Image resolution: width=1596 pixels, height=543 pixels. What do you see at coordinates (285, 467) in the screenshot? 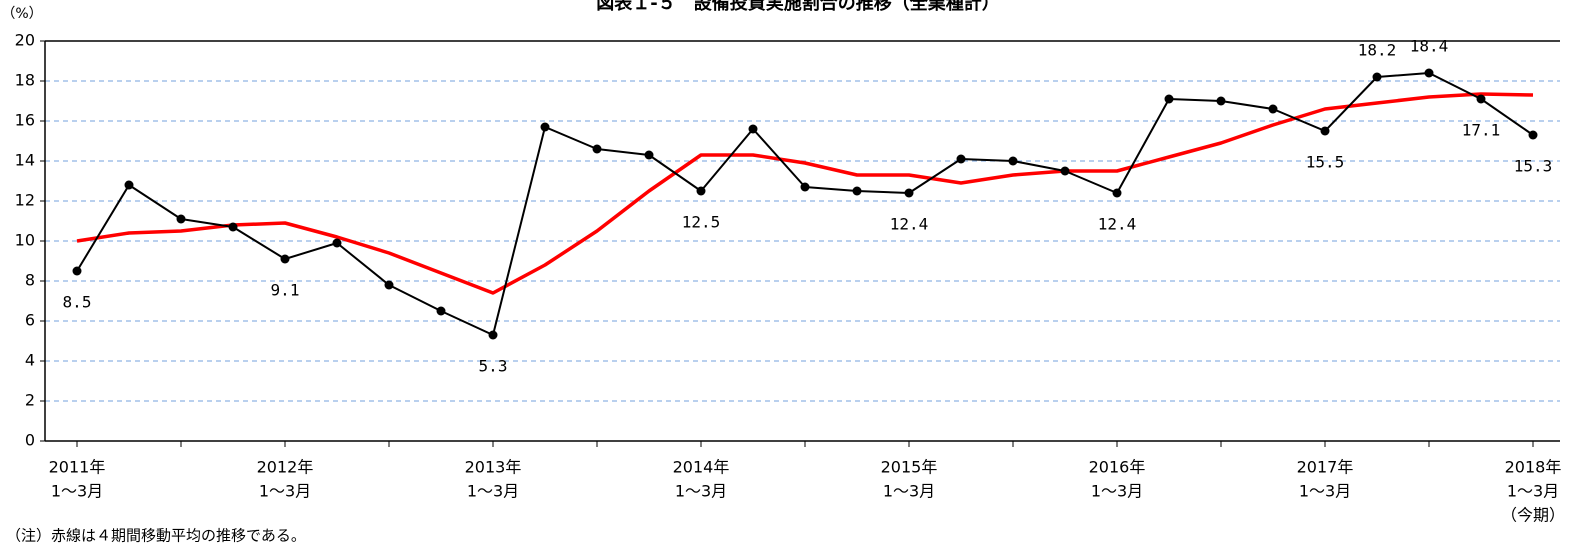
I see `x-tick-label: 2012年` at bounding box center [285, 467].